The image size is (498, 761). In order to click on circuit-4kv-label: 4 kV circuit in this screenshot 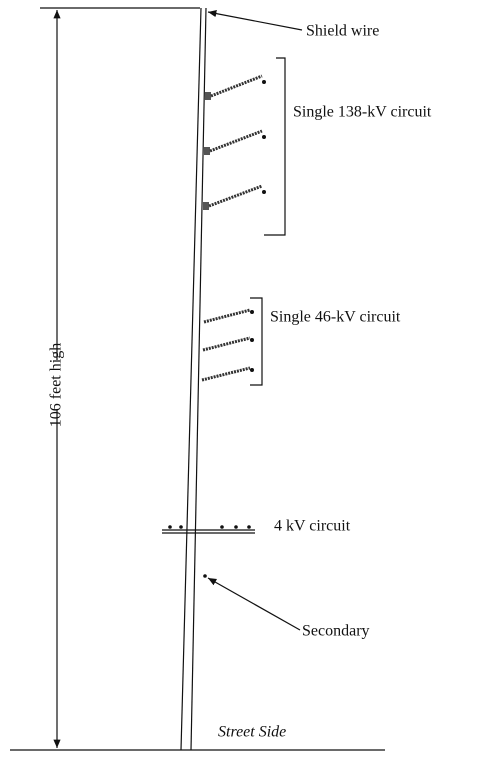, I will do `click(312, 526)`.